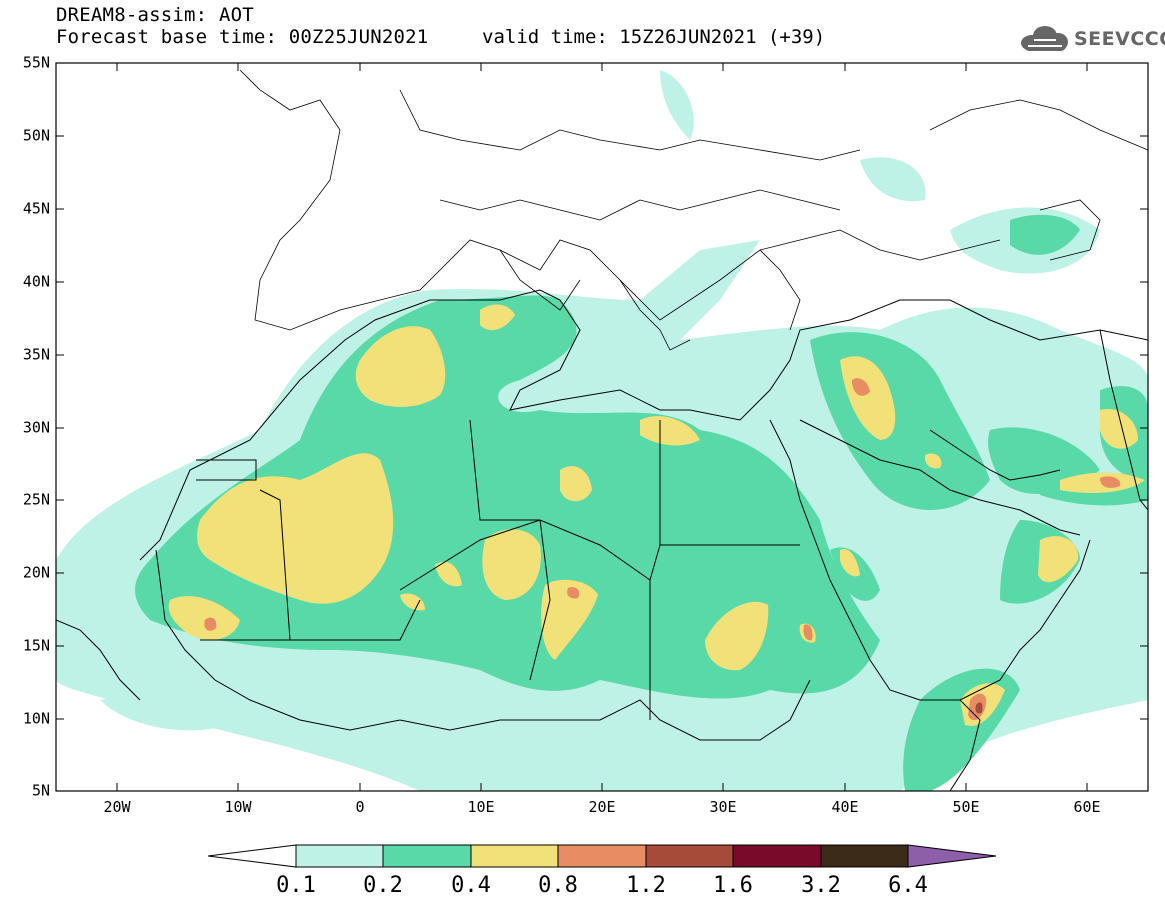 The height and width of the screenshot is (905, 1165). What do you see at coordinates (952, 856) in the screenshot?
I see `colorbar-high-arrow` at bounding box center [952, 856].